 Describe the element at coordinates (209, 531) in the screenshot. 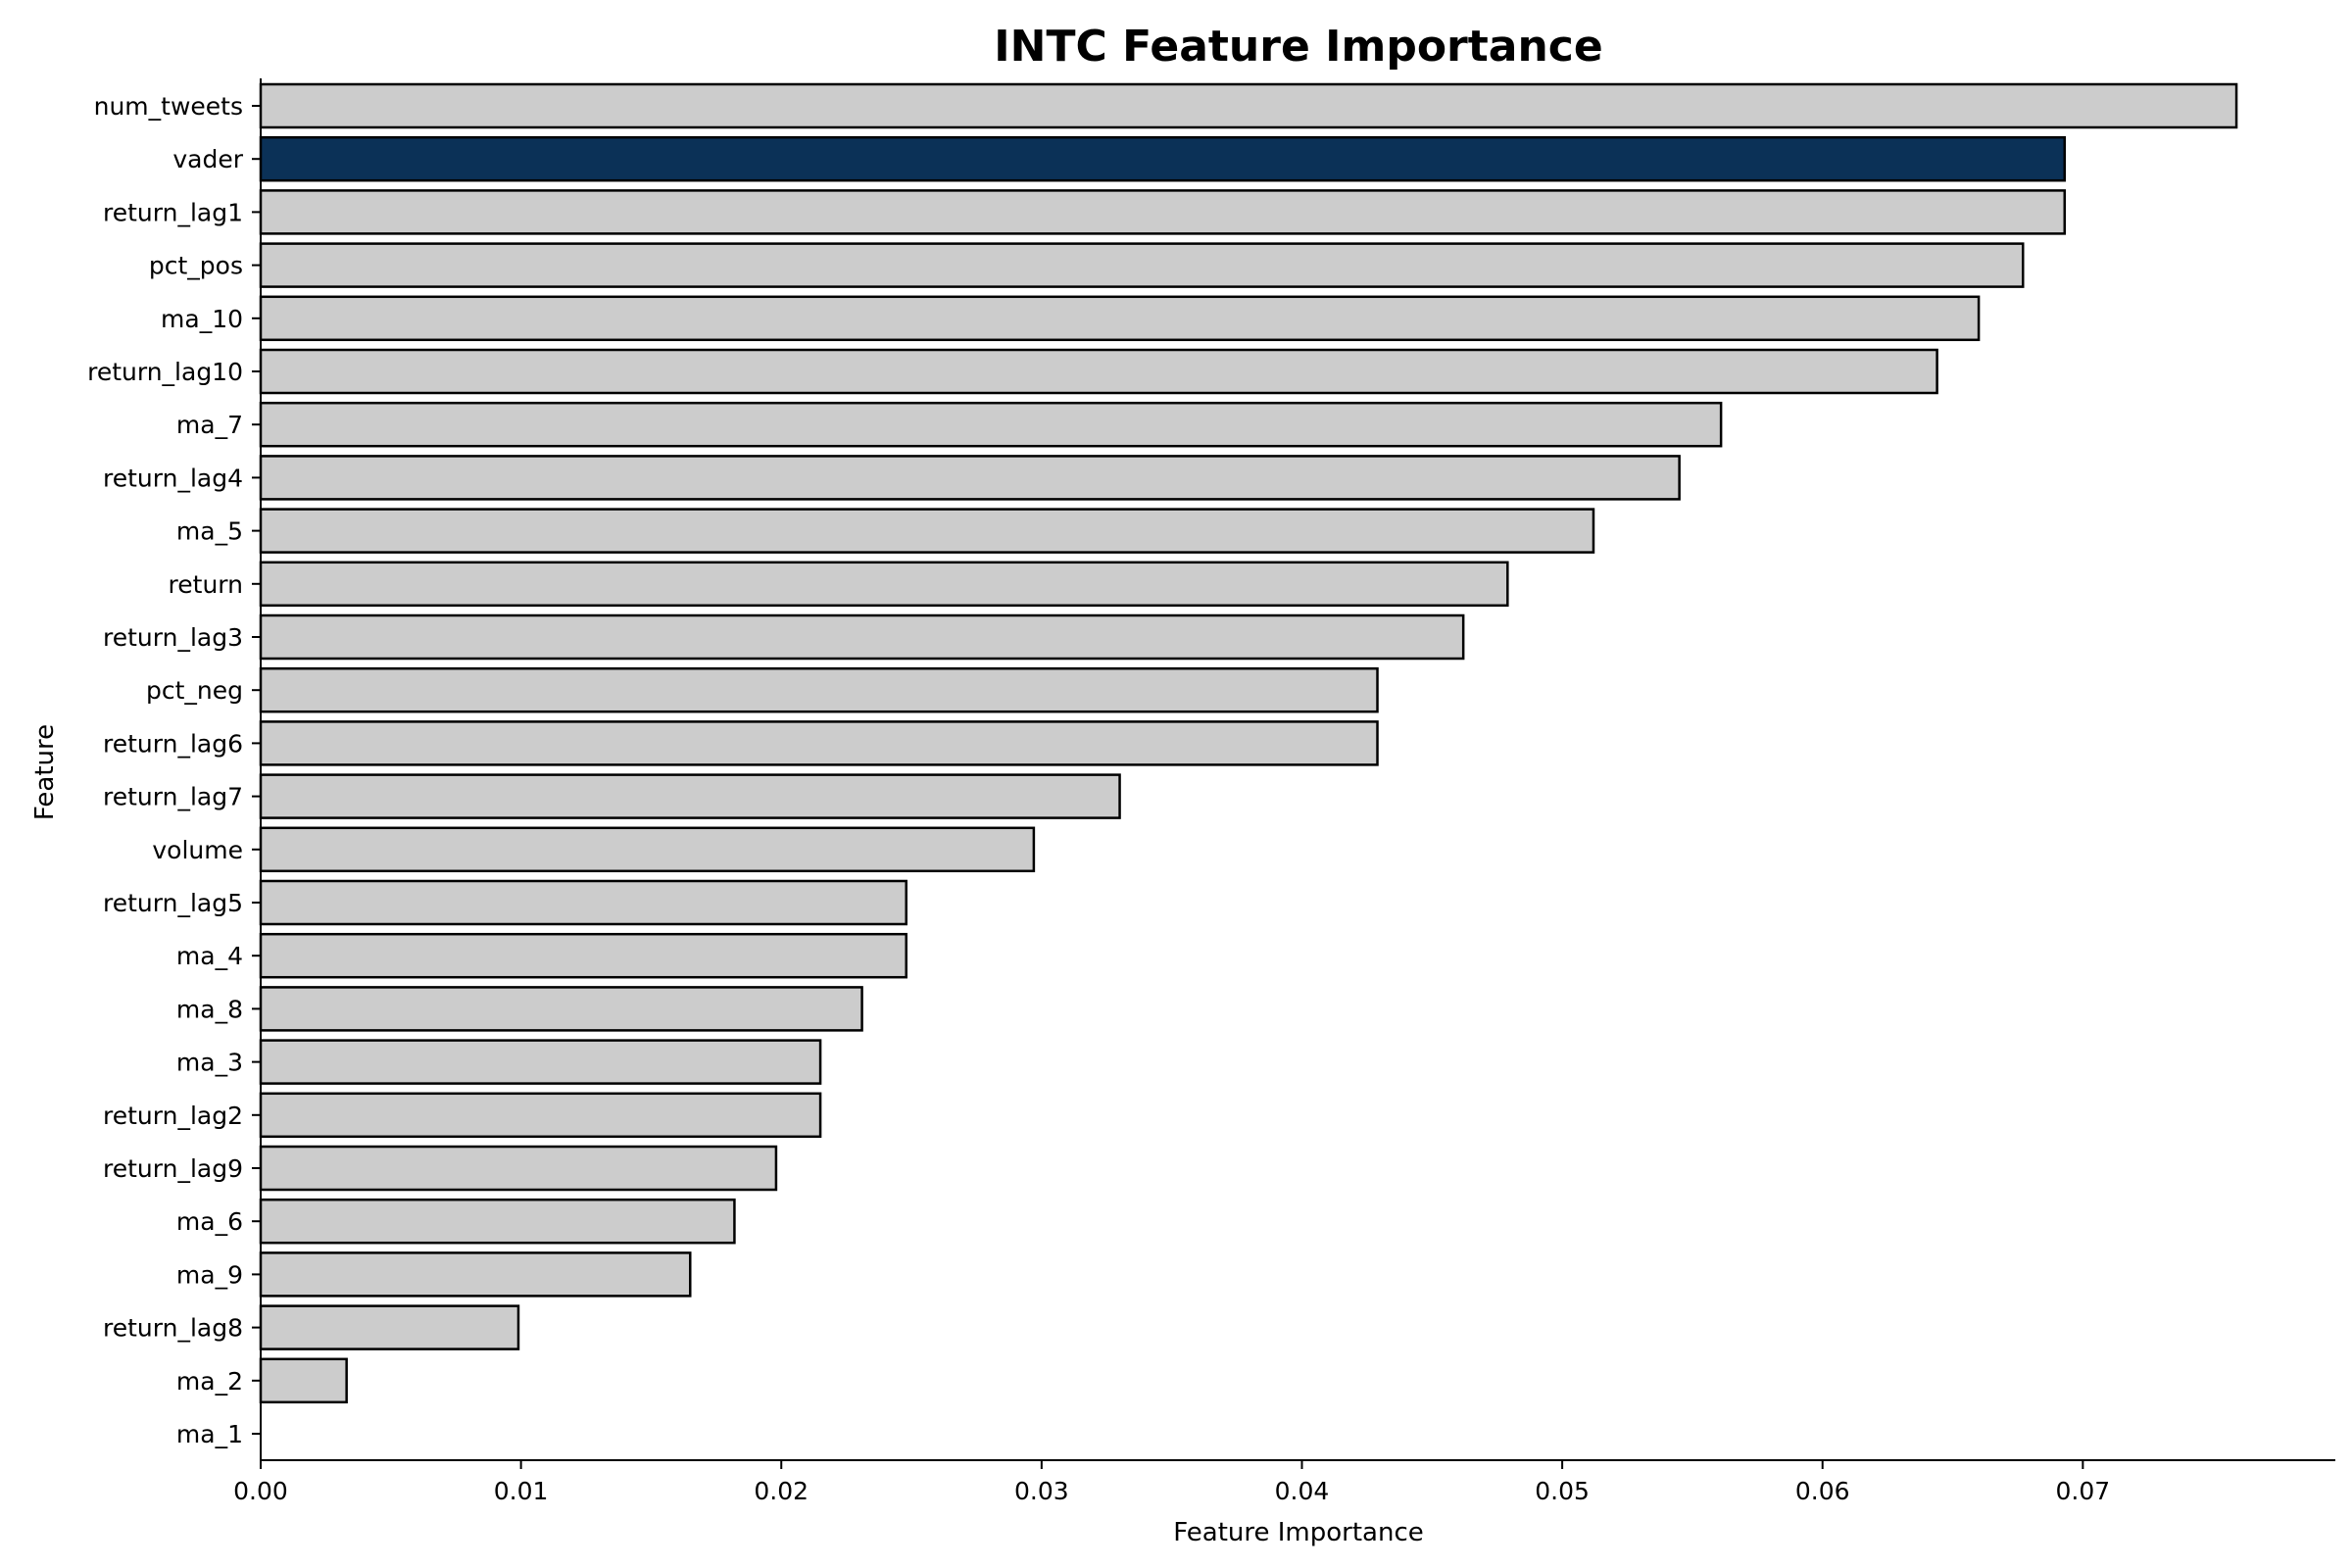

I see `y-tick-label-ma-5: ma_5` at that location.